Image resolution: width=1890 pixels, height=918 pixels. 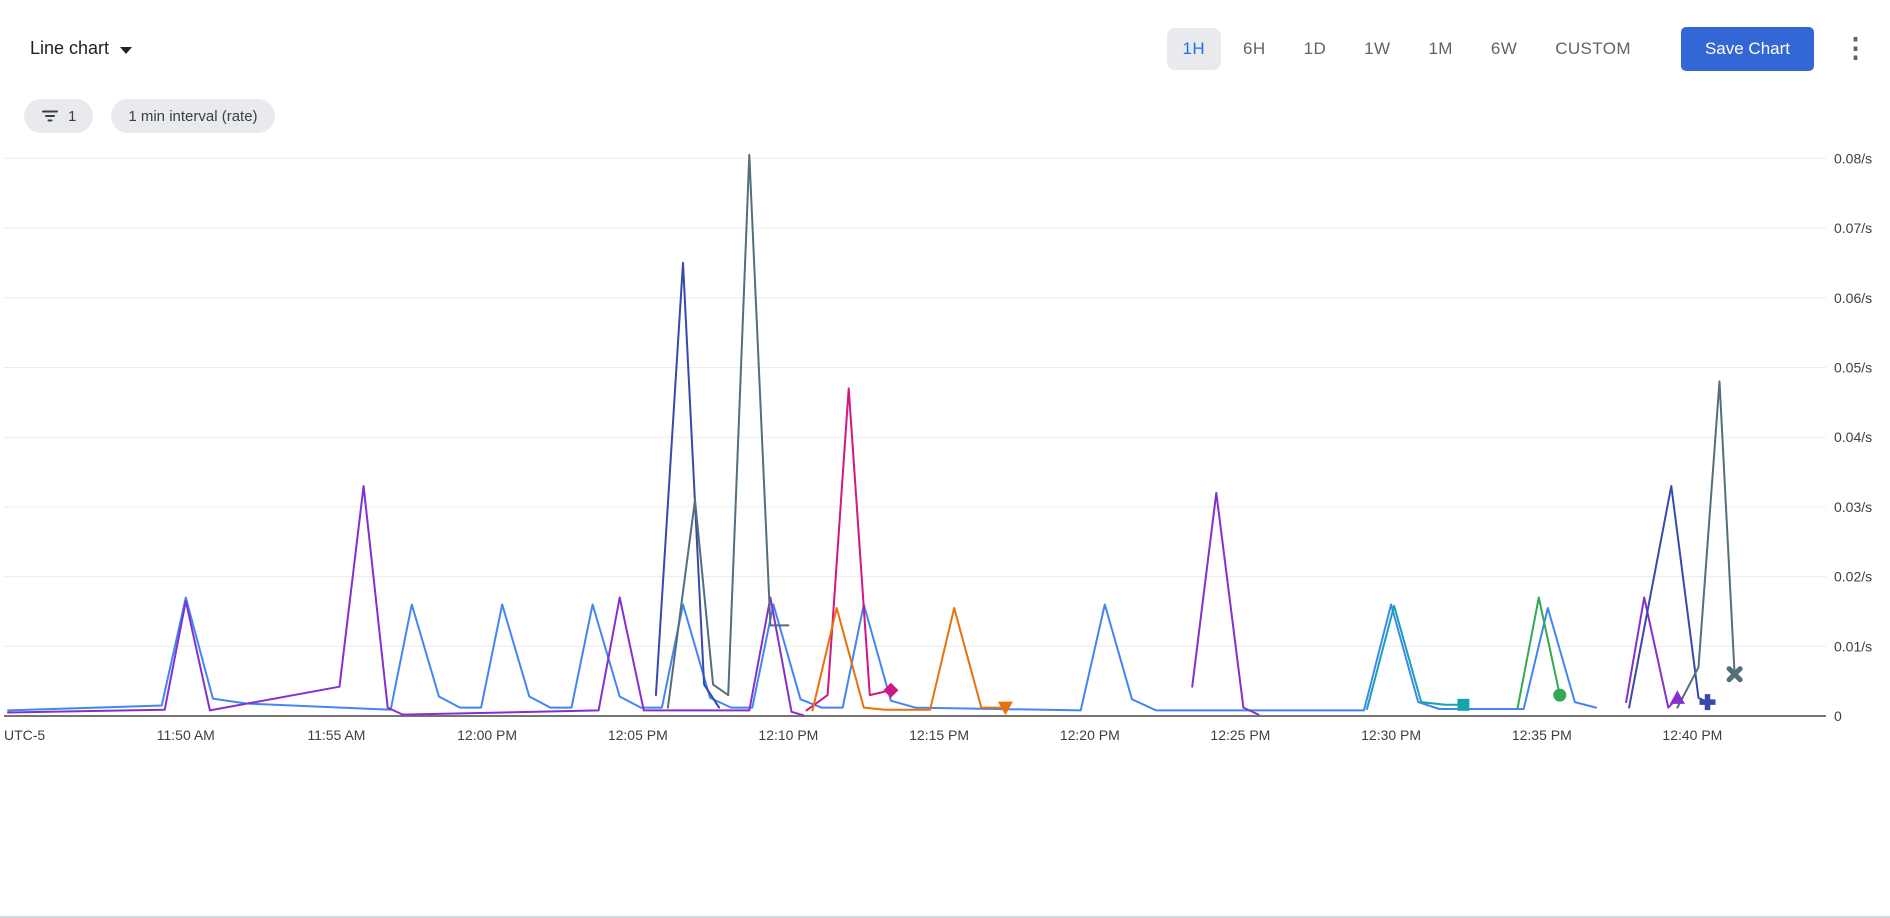 I want to click on panel-bottom-border, so click(x=945, y=917).